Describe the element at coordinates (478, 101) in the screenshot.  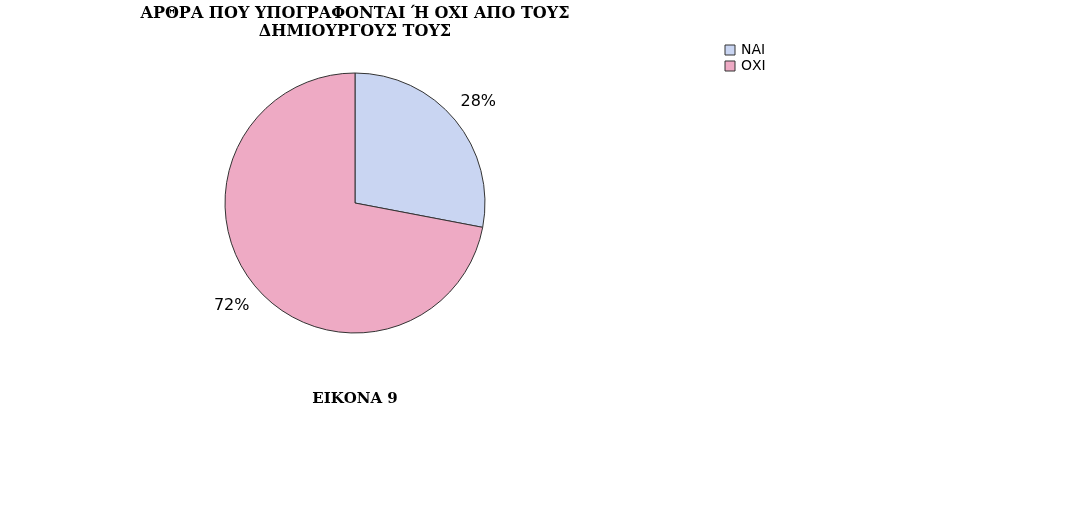
I see `data-label: 28%` at that location.